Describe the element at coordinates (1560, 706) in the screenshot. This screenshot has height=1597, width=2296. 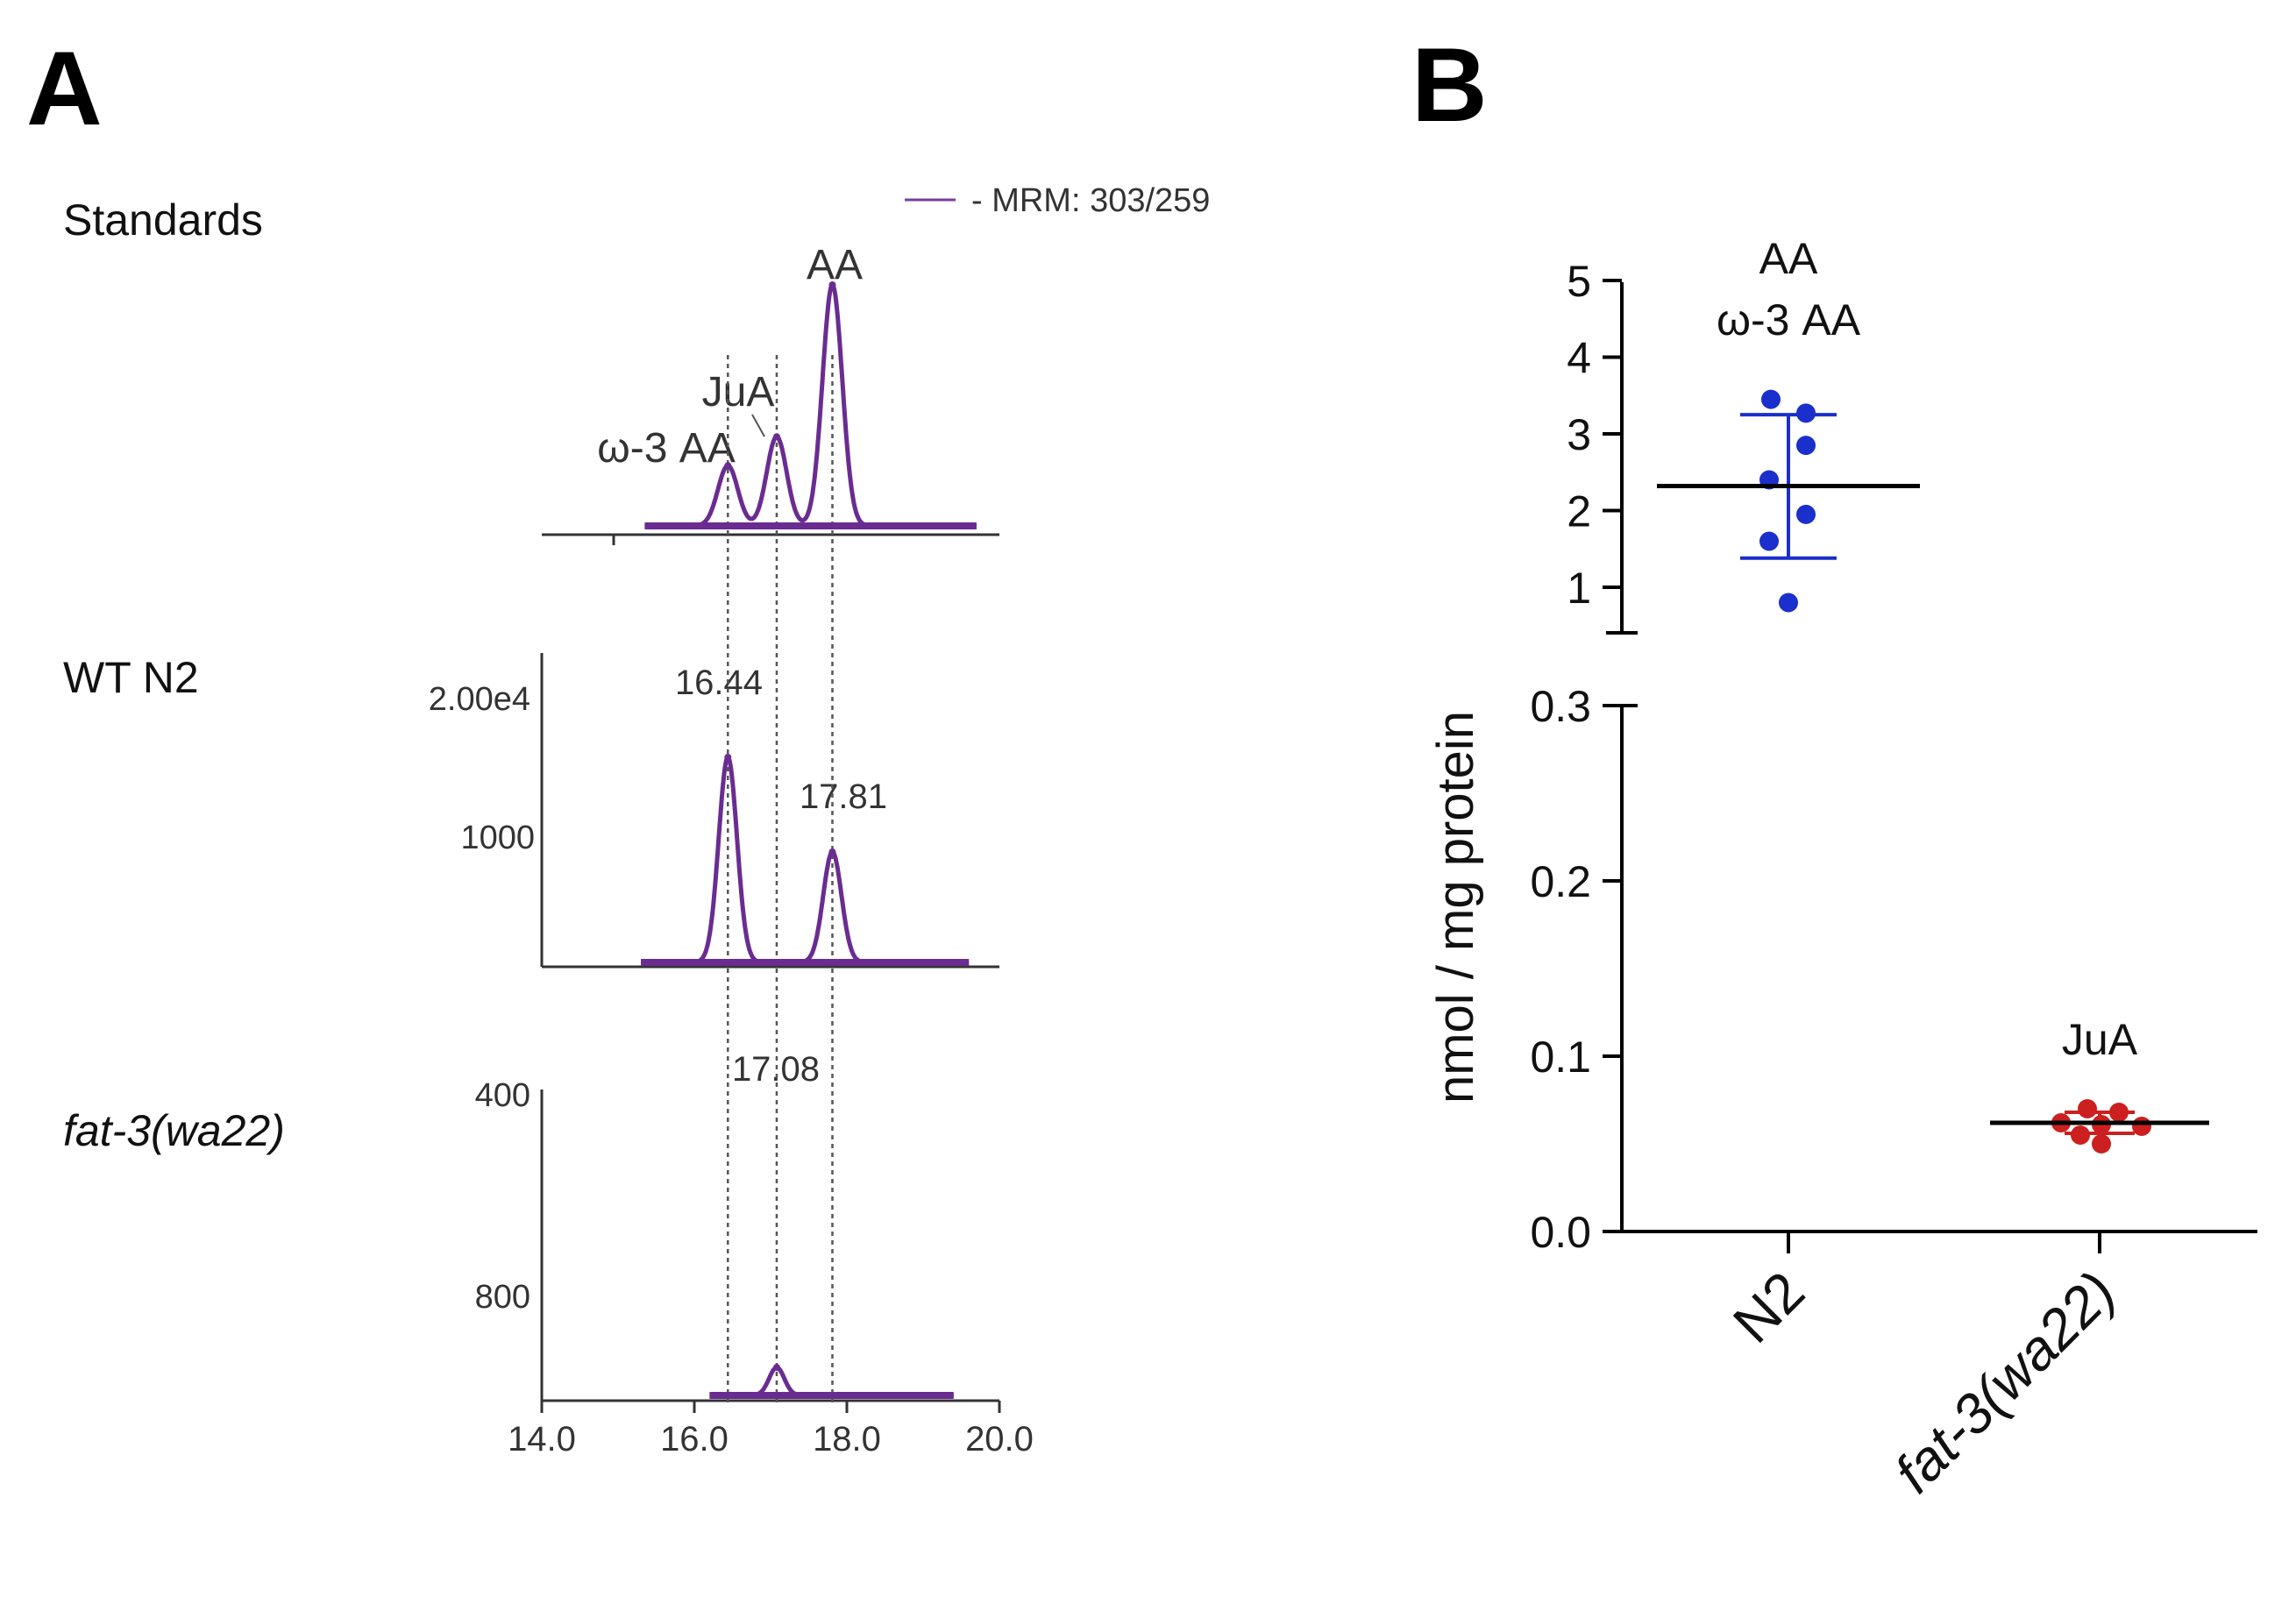
I see `y-tick-label: 0.3` at that location.